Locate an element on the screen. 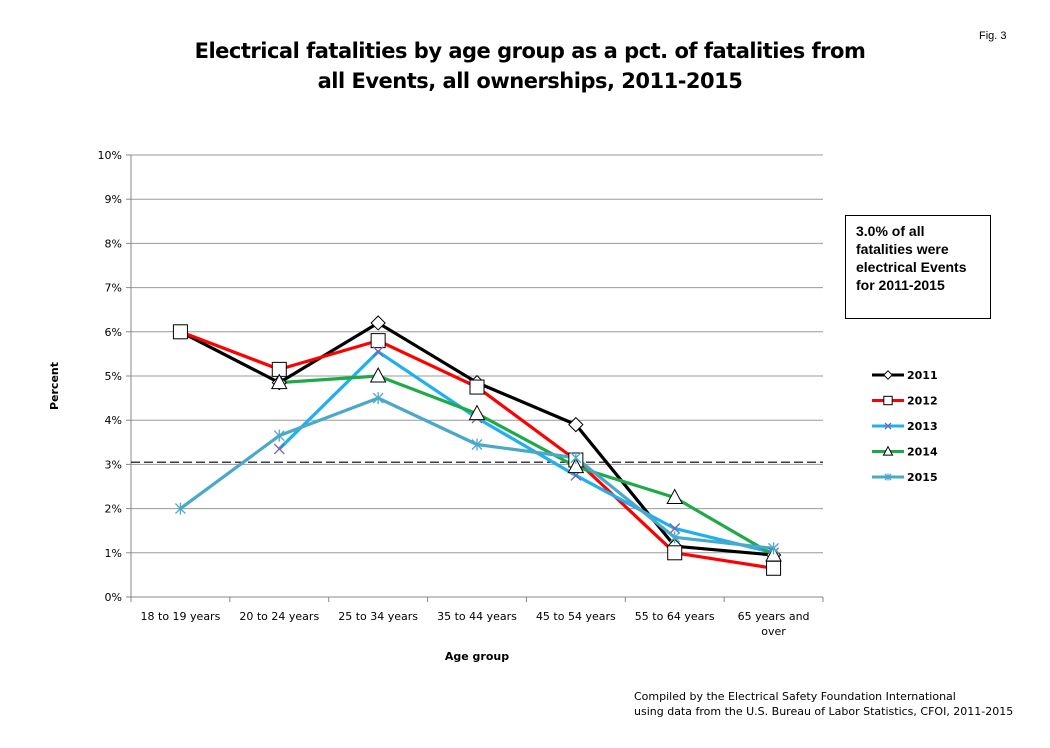 Image resolution: width=1050 pixels, height=748 pixels. y-tick-label: 8% is located at coordinates (113, 243).